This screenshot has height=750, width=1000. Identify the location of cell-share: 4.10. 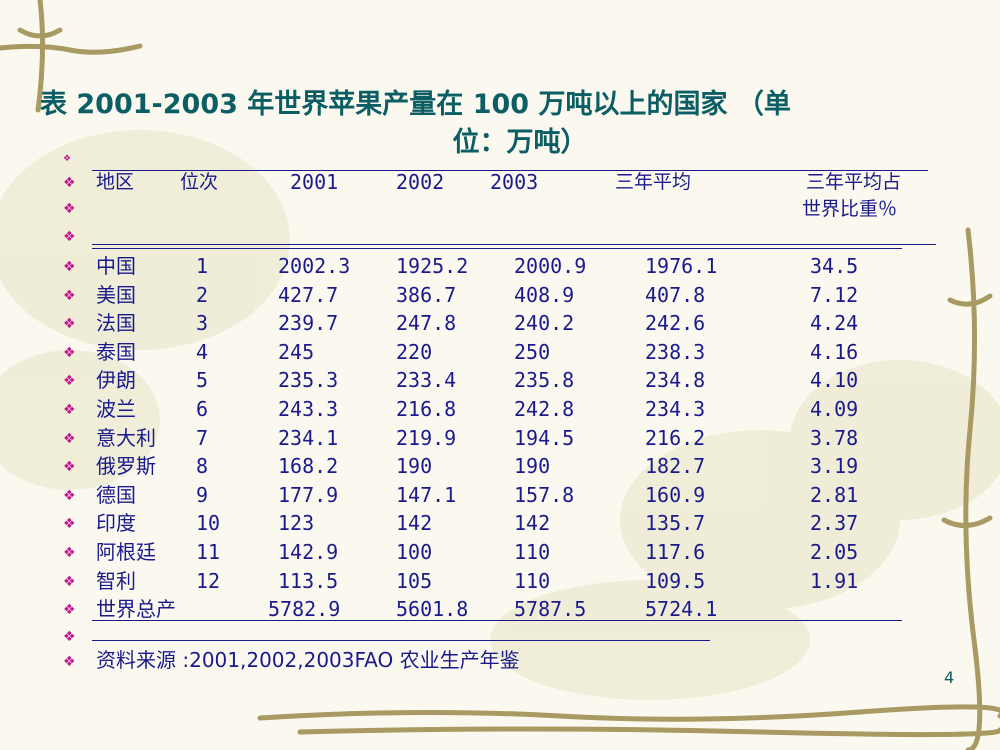
(834, 380).